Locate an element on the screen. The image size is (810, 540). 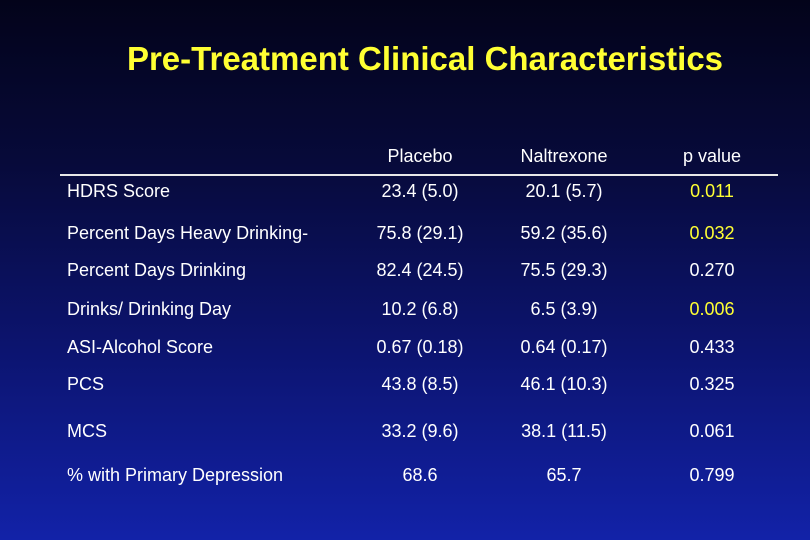
naltrexone-value: 65.7 is located at coordinates (564, 475).